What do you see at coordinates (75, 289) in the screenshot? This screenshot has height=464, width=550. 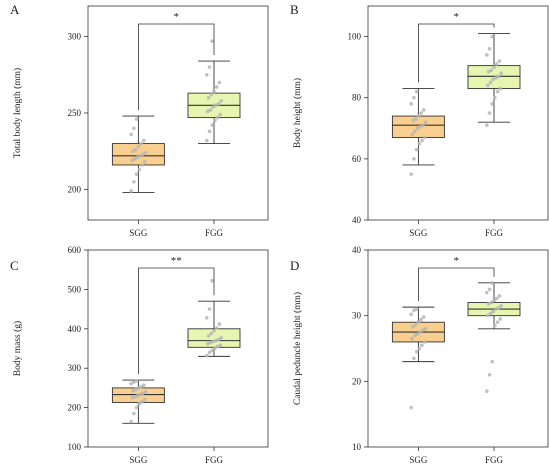 I see `y-tick-label: 500` at bounding box center [75, 289].